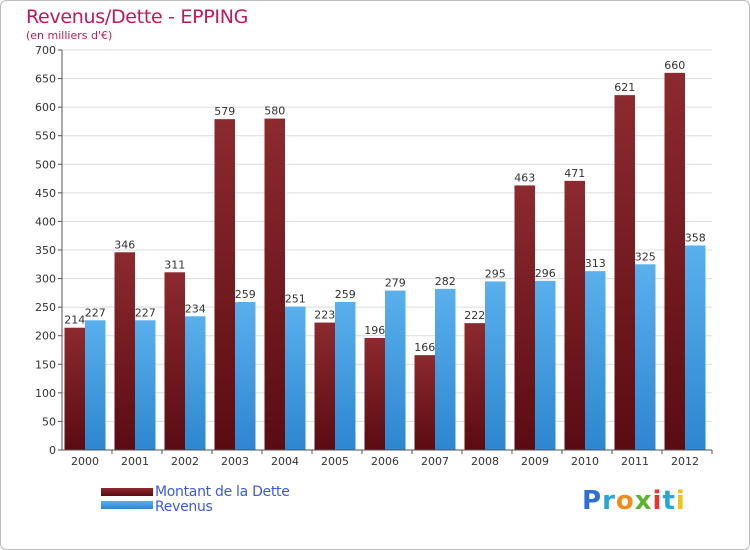  Describe the element at coordinates (195, 308) in the screenshot. I see `data-label-revenus: 234` at that location.